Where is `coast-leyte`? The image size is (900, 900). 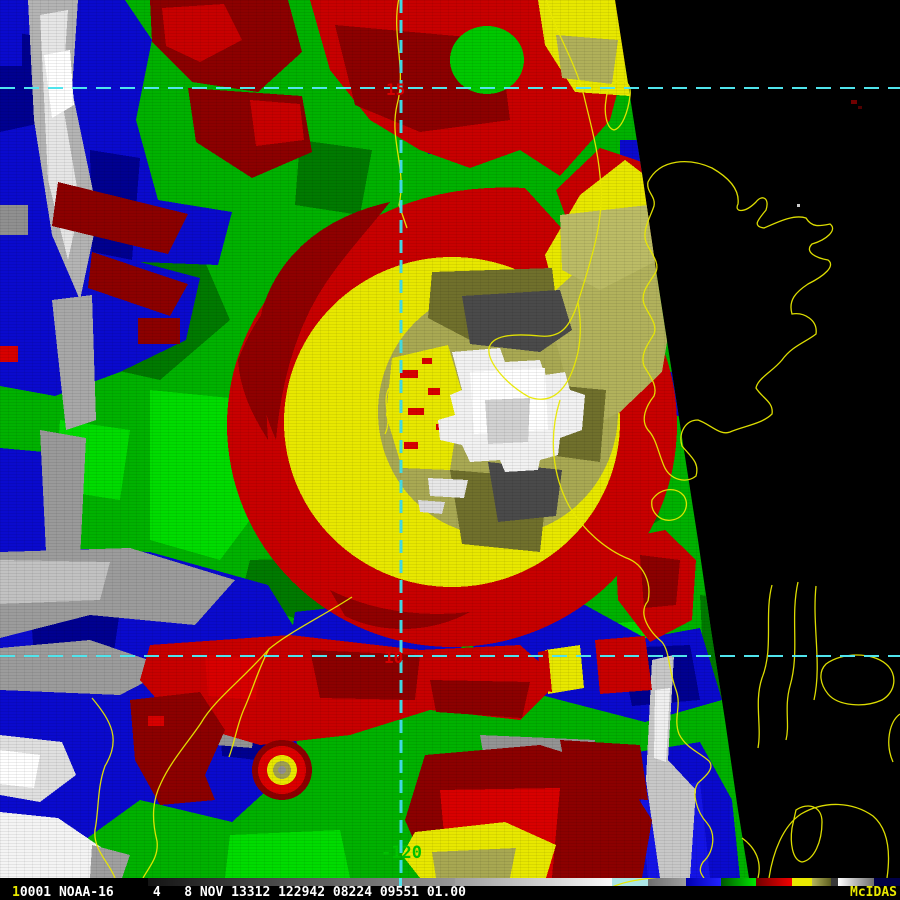
coast-leyte is located at coordinates (678, 739).